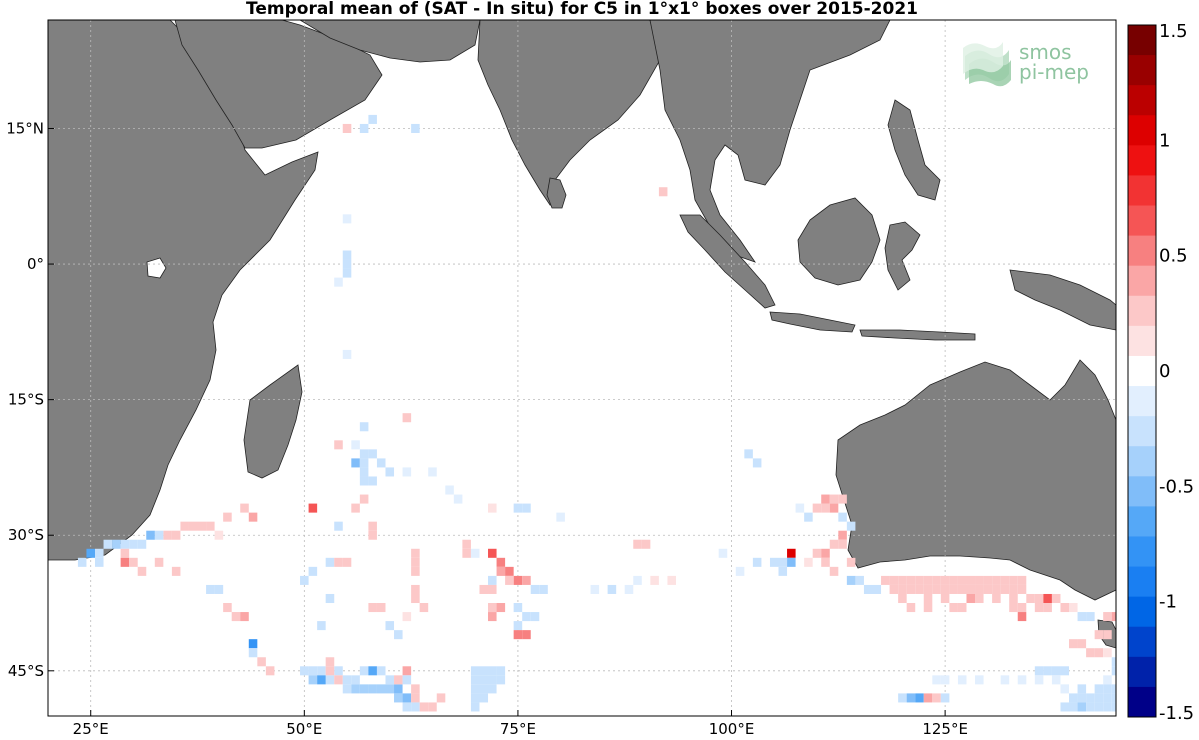  I want to click on logo-line1: smos, so click(1045, 52).